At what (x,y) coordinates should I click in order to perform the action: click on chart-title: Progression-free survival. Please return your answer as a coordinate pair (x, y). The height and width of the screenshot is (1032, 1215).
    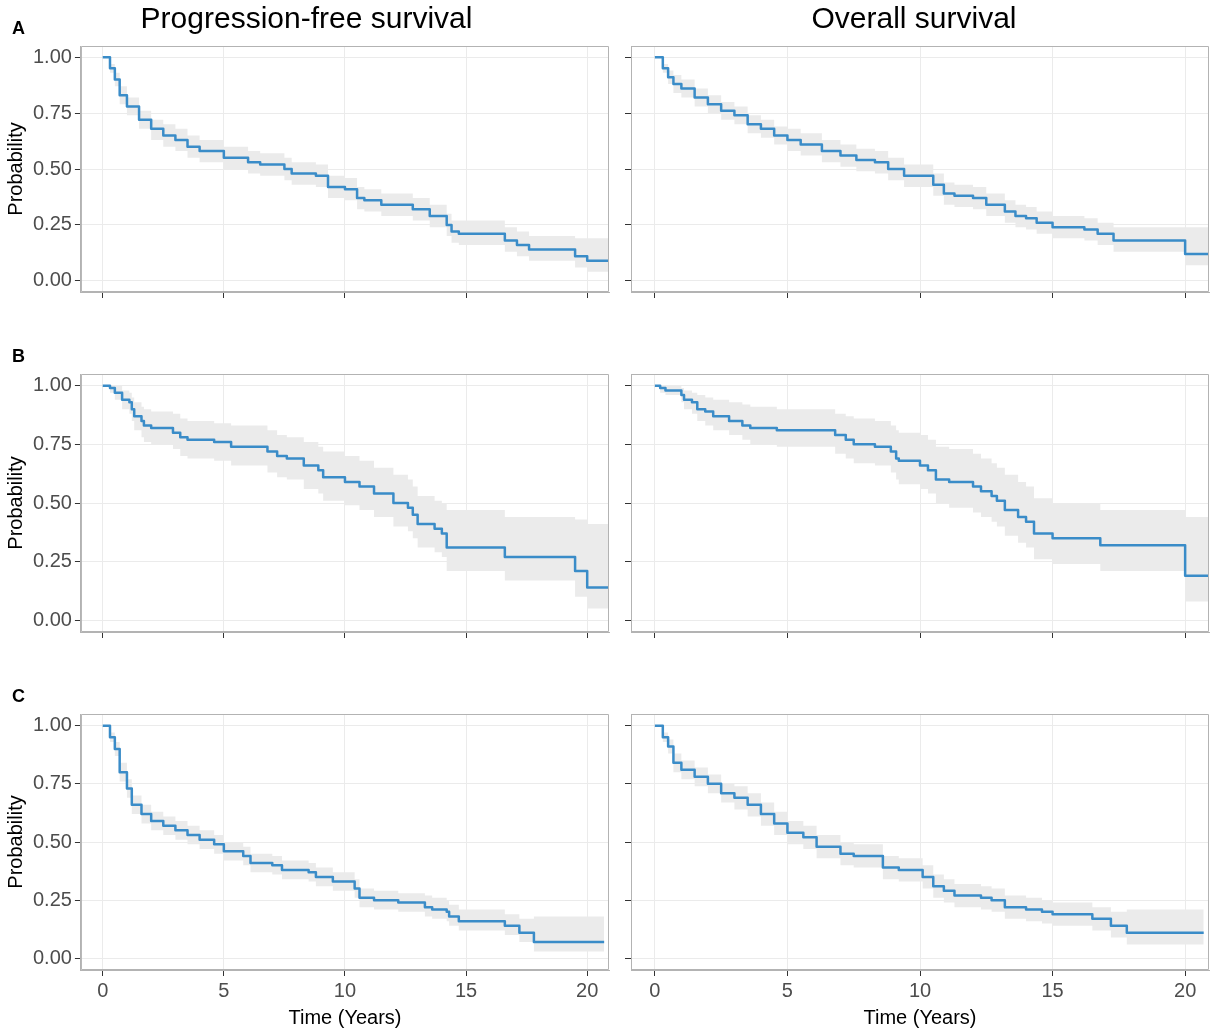
    Looking at the image, I should click on (306, 18).